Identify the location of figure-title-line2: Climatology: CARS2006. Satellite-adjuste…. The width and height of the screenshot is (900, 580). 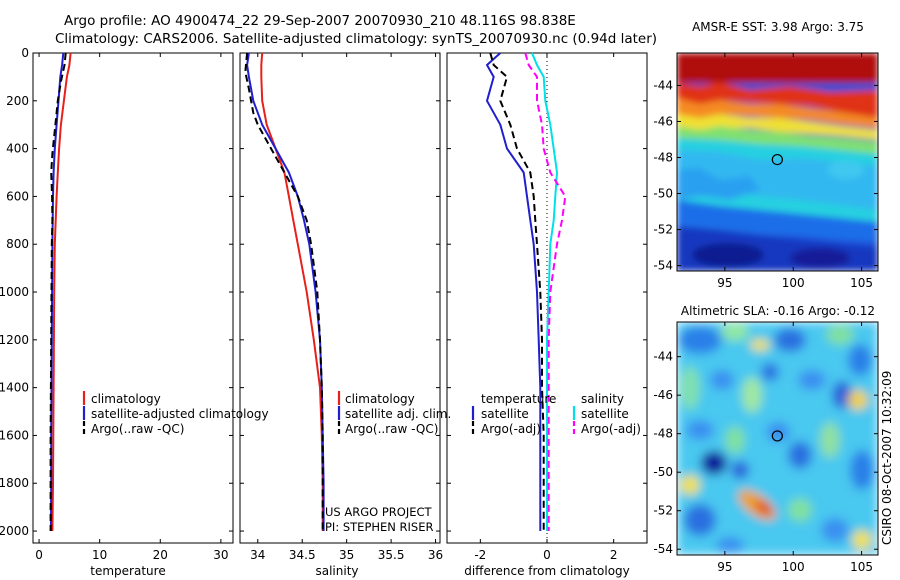
(356, 39).